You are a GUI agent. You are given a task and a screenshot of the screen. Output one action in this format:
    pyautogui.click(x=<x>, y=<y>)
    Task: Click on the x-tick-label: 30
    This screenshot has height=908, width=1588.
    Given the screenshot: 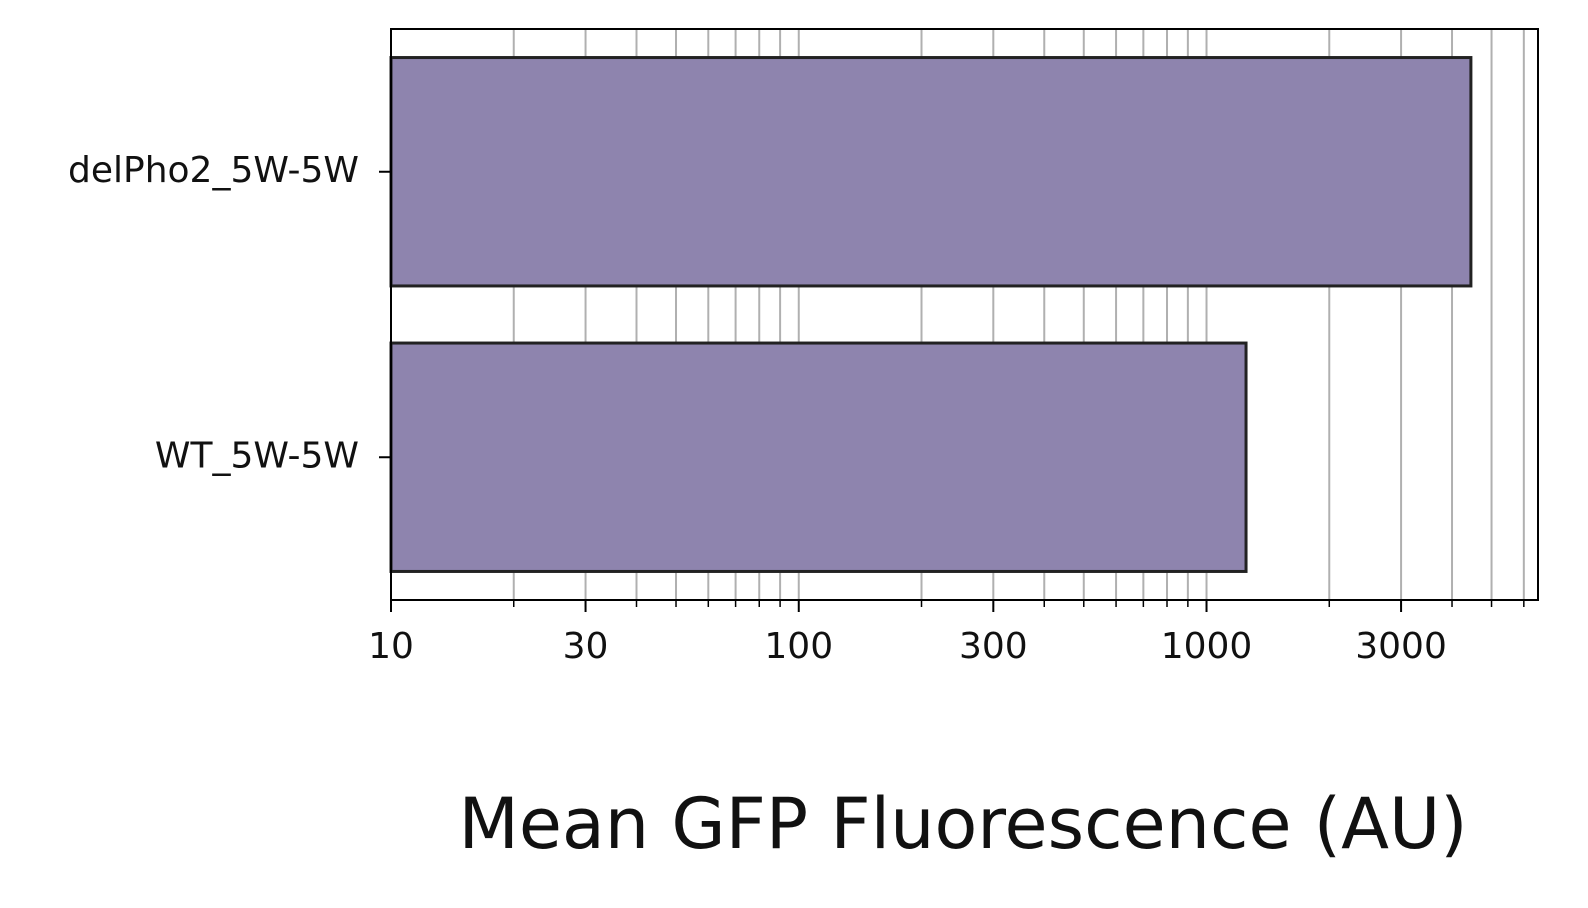 What is the action you would take?
    pyautogui.click(x=586, y=646)
    